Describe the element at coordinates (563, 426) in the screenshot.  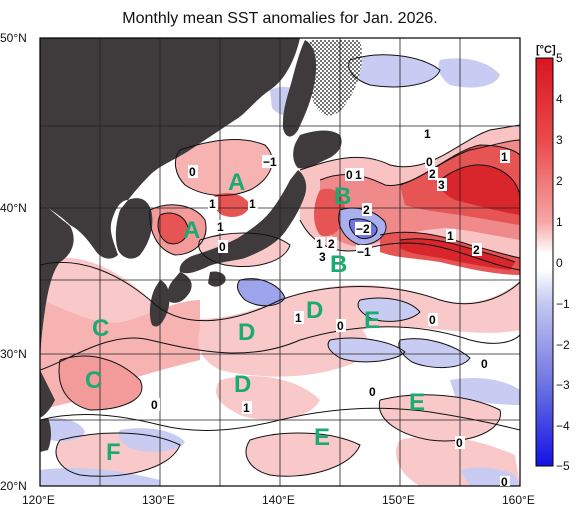
I see `colorbar-tick: −4` at that location.